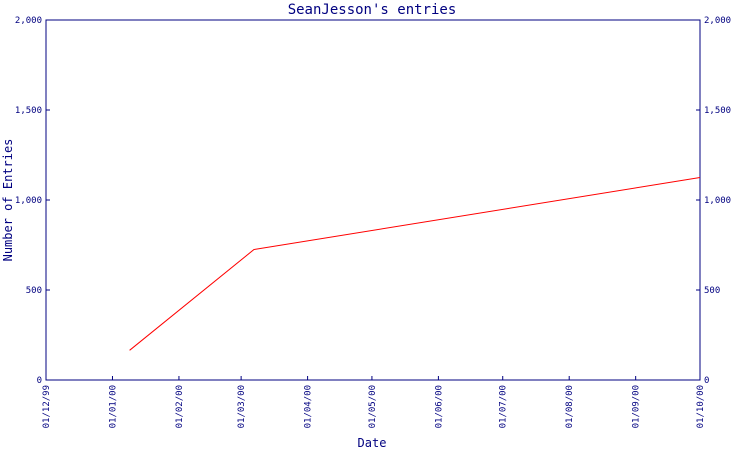  Describe the element at coordinates (439, 406) in the screenshot. I see `x-tick-label: 01/06/00` at that location.